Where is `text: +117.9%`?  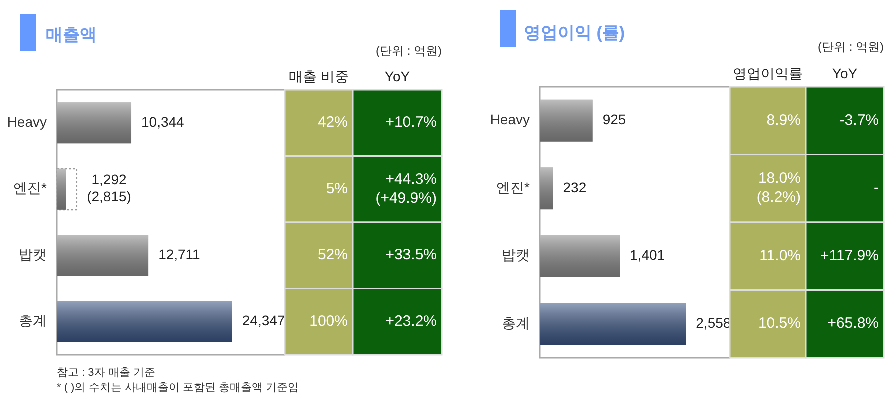
text: +117.9% is located at coordinates (849, 255).